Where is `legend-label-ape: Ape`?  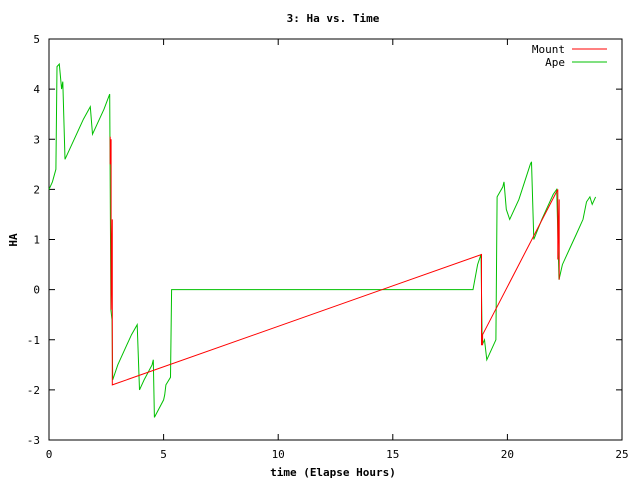
legend-label-ape: Ape is located at coordinates (555, 62).